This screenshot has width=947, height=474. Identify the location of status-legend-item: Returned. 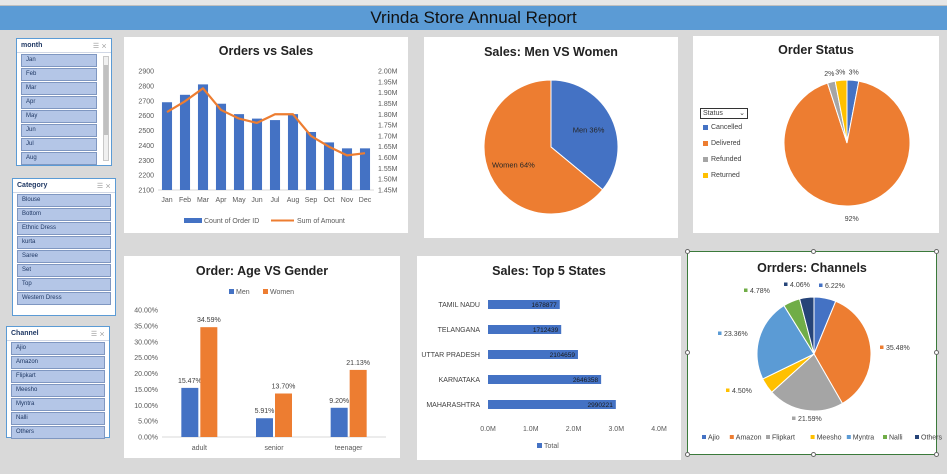
(721, 175).